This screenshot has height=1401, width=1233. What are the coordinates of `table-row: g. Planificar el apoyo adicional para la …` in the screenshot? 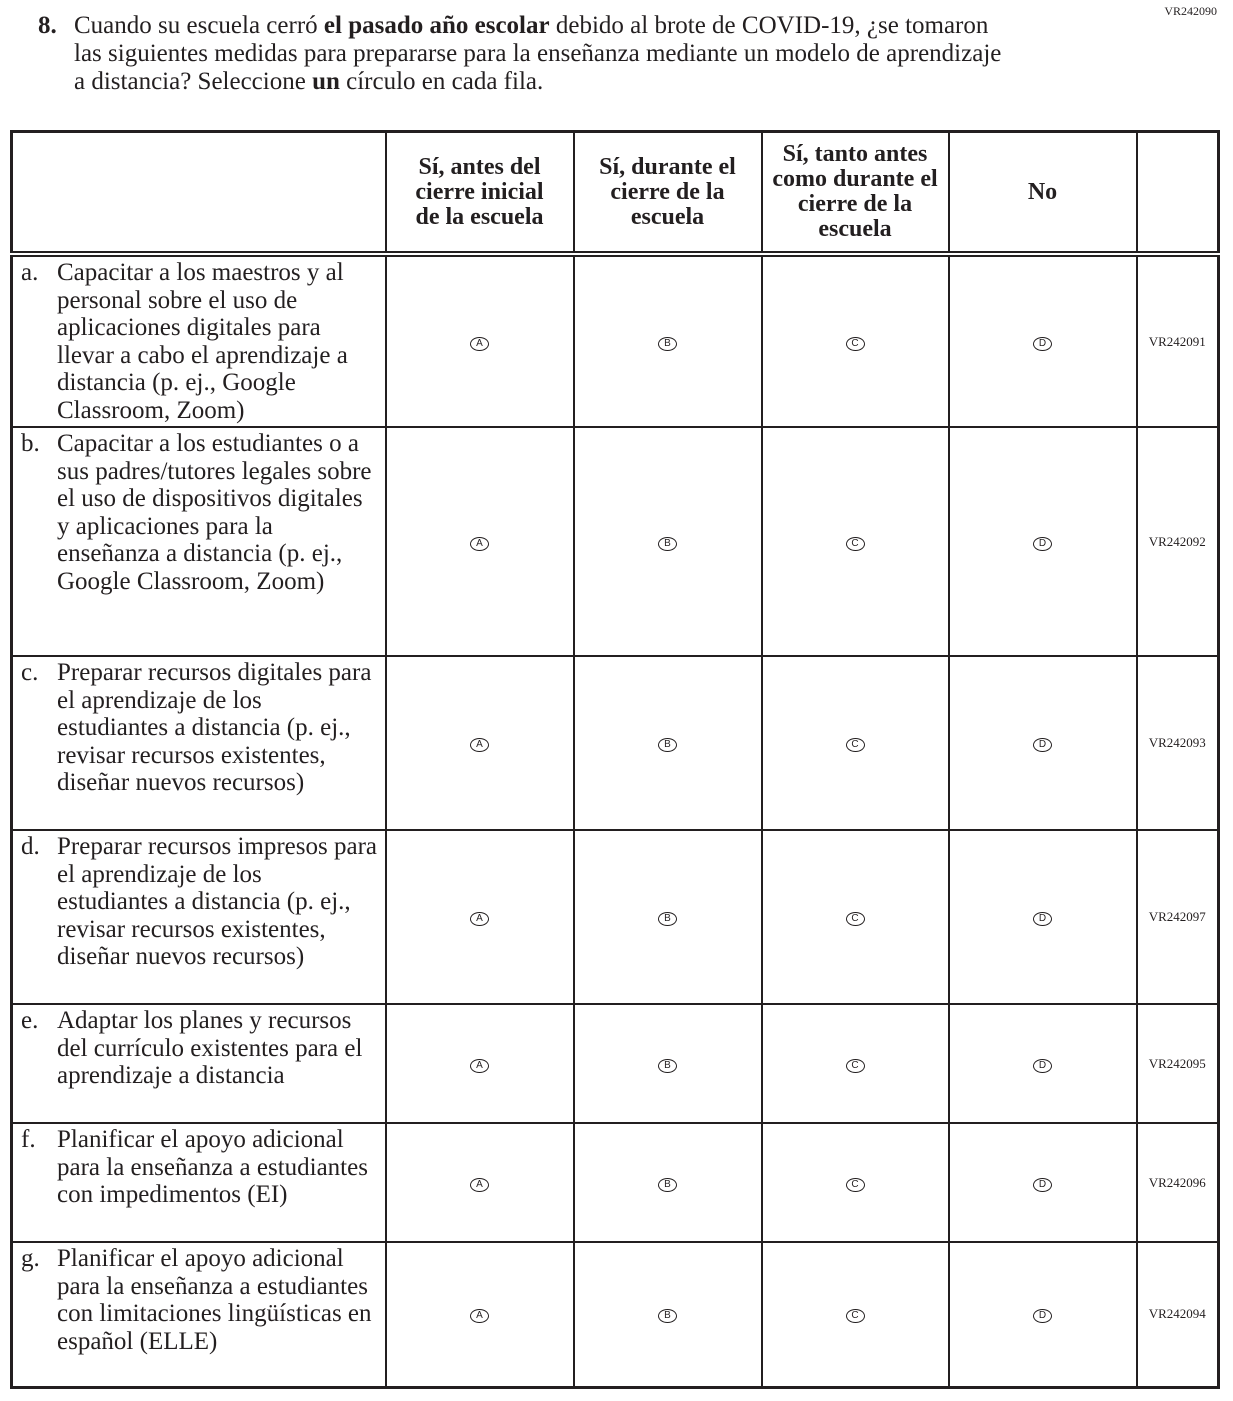 It's located at (615, 1314).